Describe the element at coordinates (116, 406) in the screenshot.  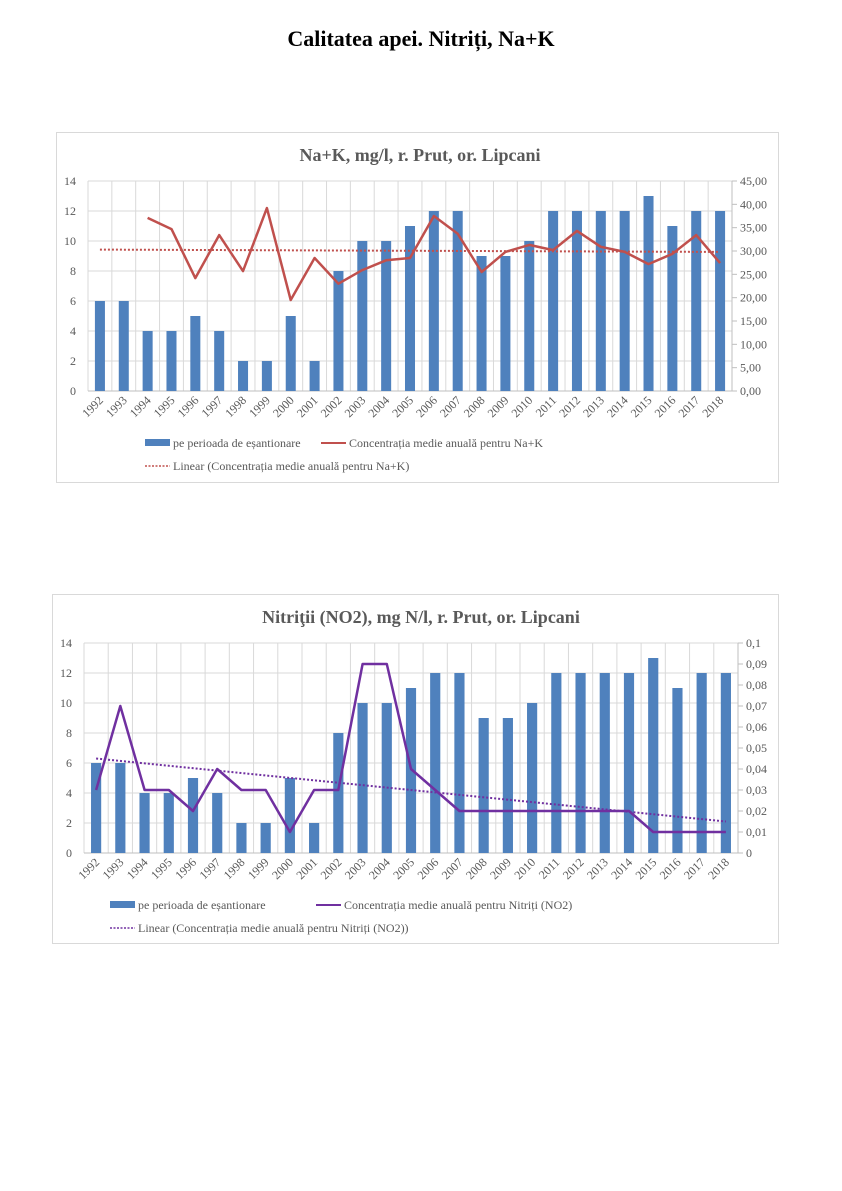
I see `x-tick-label: 1993` at that location.